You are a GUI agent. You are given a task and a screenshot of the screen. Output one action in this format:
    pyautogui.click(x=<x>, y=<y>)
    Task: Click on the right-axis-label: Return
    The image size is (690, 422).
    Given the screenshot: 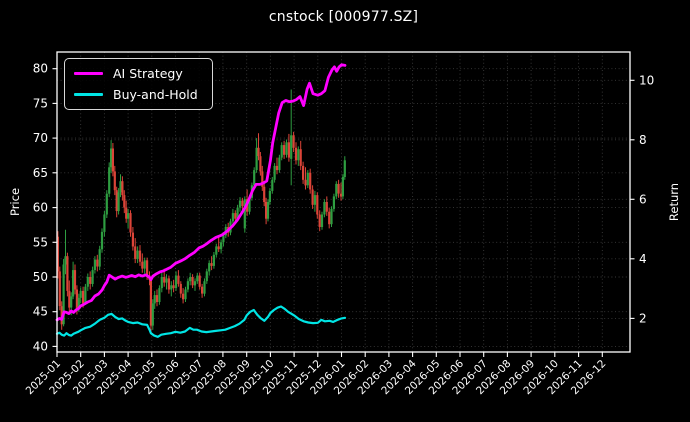 What is the action you would take?
    pyautogui.click(x=674, y=202)
    